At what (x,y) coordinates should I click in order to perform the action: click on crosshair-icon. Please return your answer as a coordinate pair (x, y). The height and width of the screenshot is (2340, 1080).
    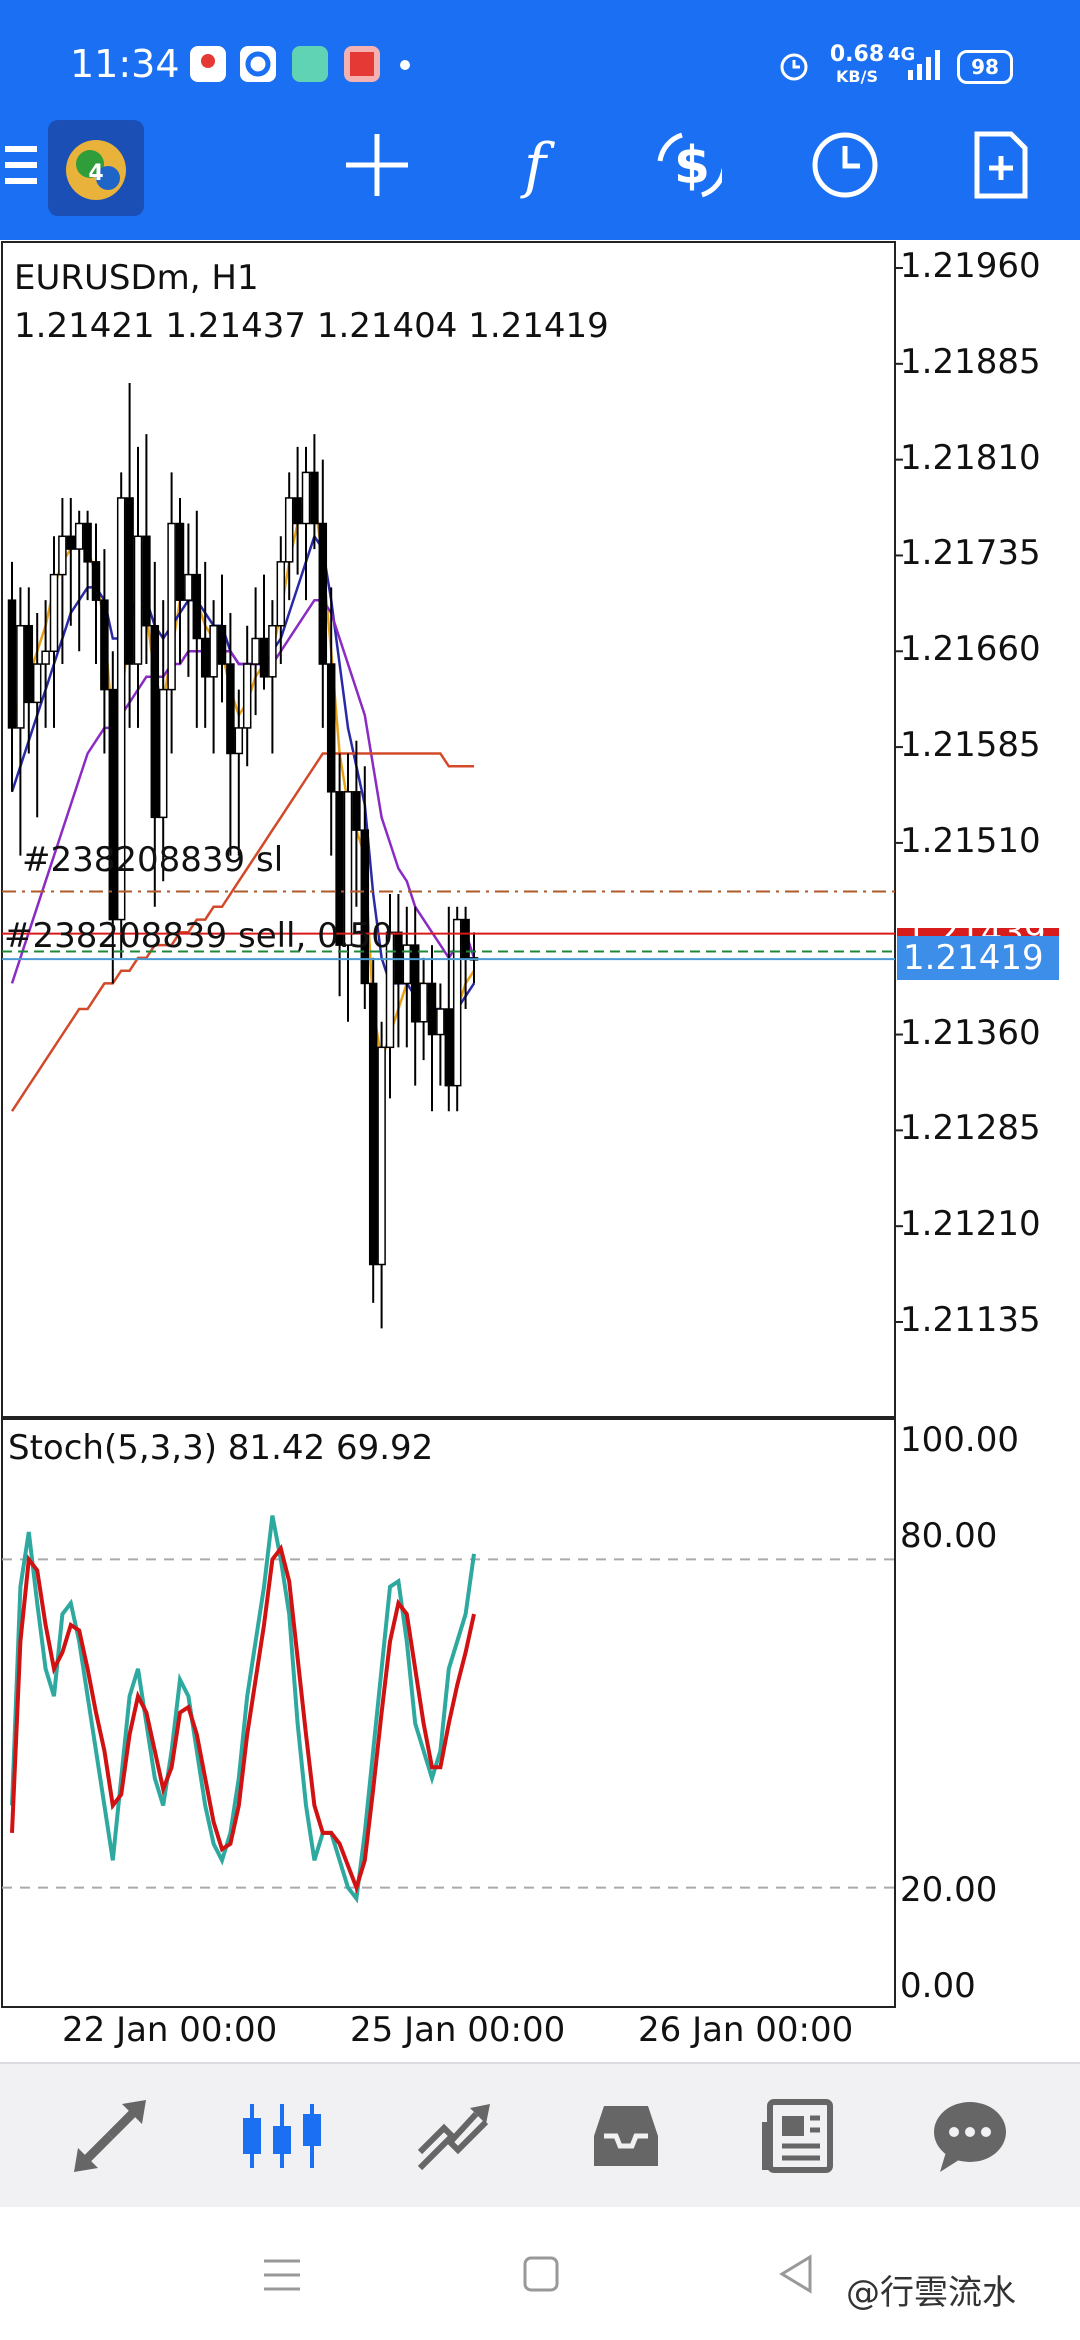
    Looking at the image, I should click on (377, 165).